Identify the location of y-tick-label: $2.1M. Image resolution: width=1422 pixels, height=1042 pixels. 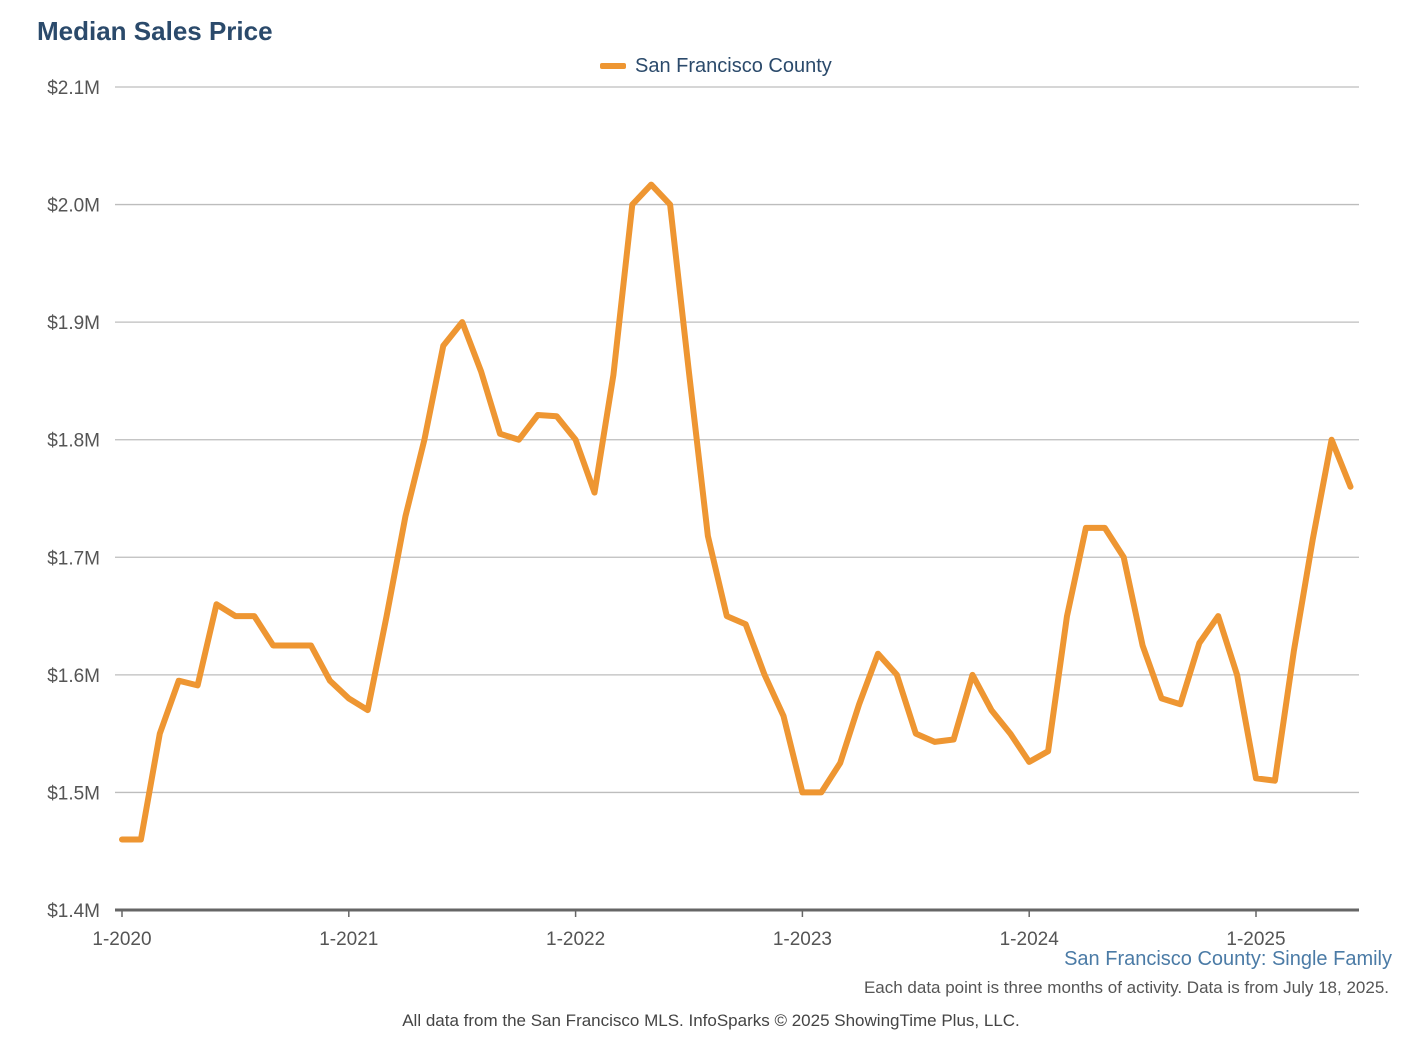
(73, 88).